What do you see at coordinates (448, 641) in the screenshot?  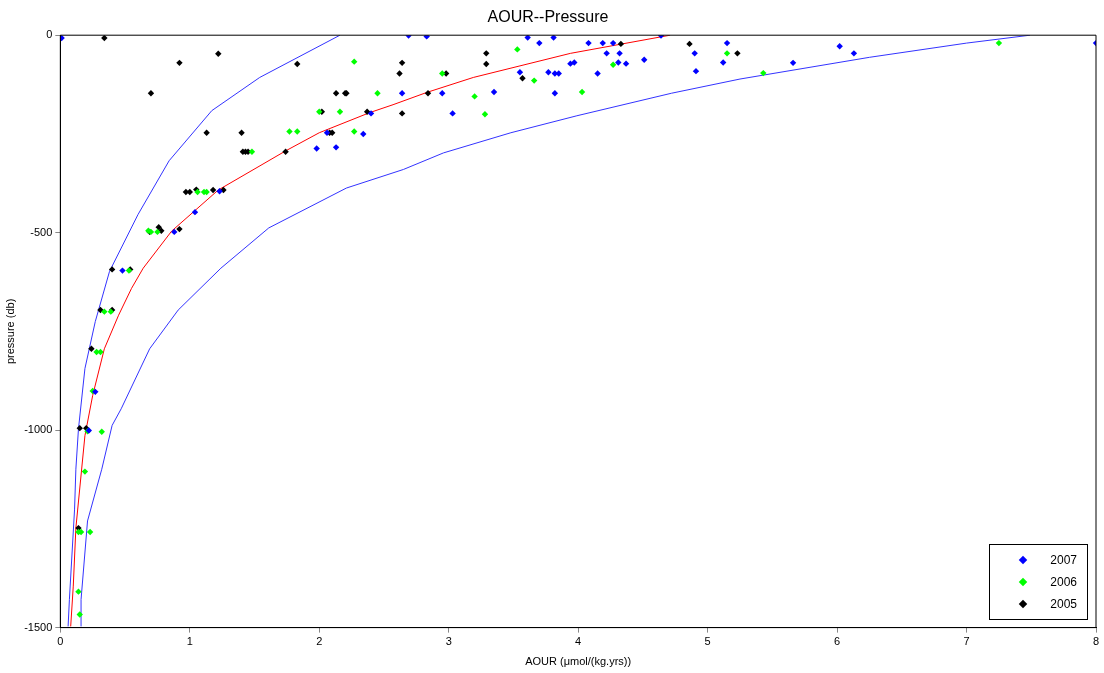 I see `x-tick-label: 3` at bounding box center [448, 641].